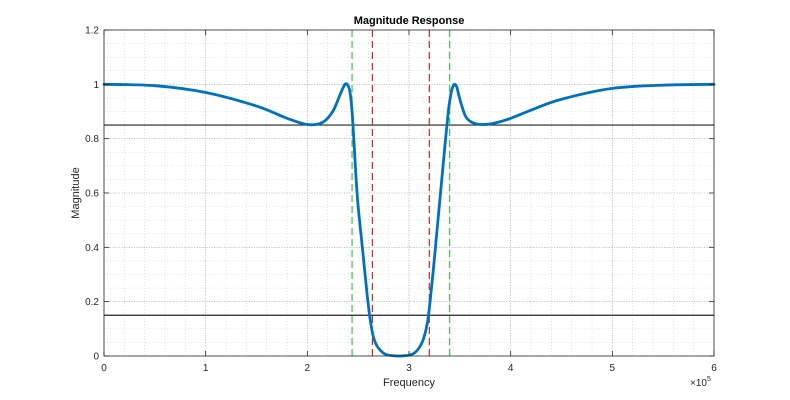 The width and height of the screenshot is (790, 400). What do you see at coordinates (700, 382) in the screenshot?
I see `x-exponent-label: ×10⁵` at bounding box center [700, 382].